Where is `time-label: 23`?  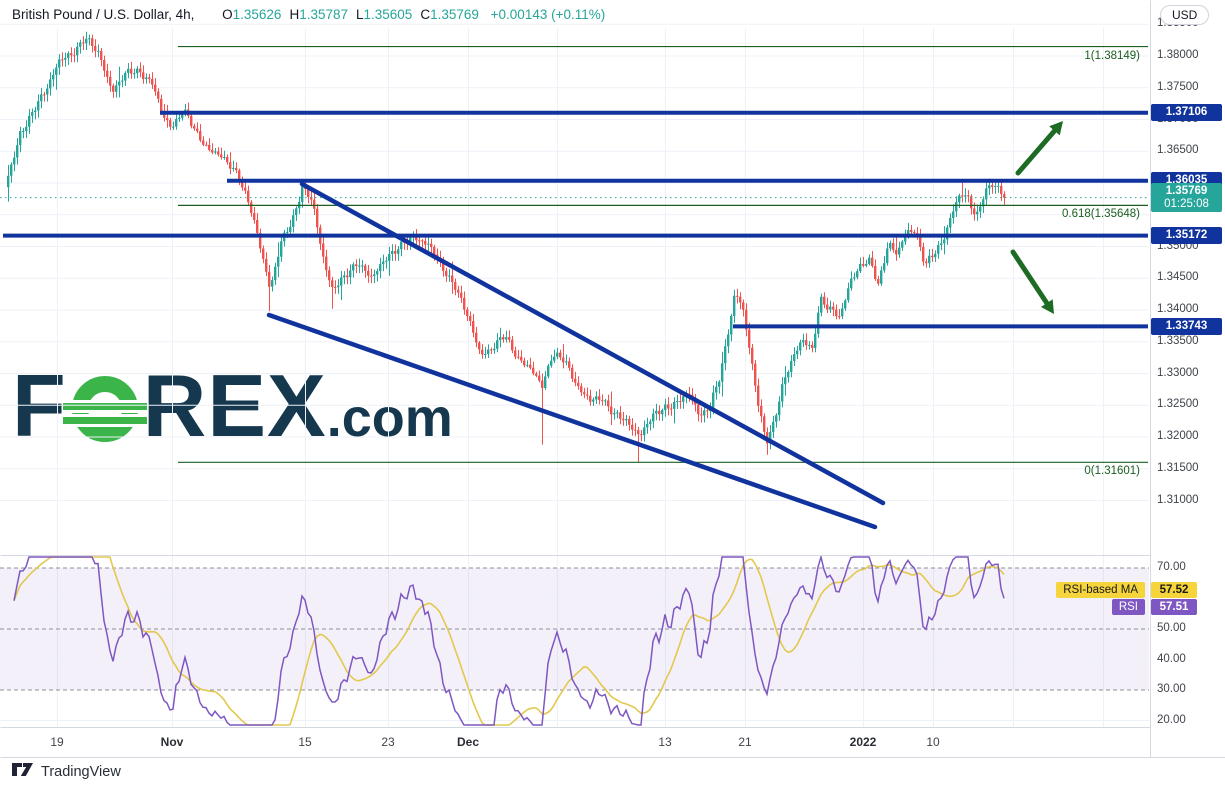 time-label: 23 is located at coordinates (388, 742).